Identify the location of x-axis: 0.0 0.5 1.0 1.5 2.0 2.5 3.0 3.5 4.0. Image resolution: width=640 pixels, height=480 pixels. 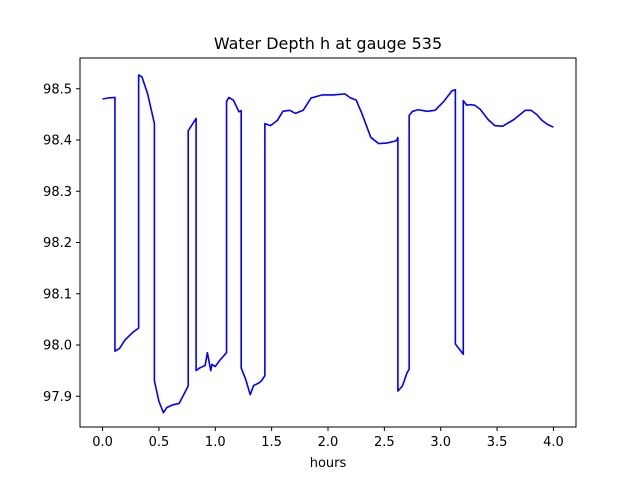
(328, 438).